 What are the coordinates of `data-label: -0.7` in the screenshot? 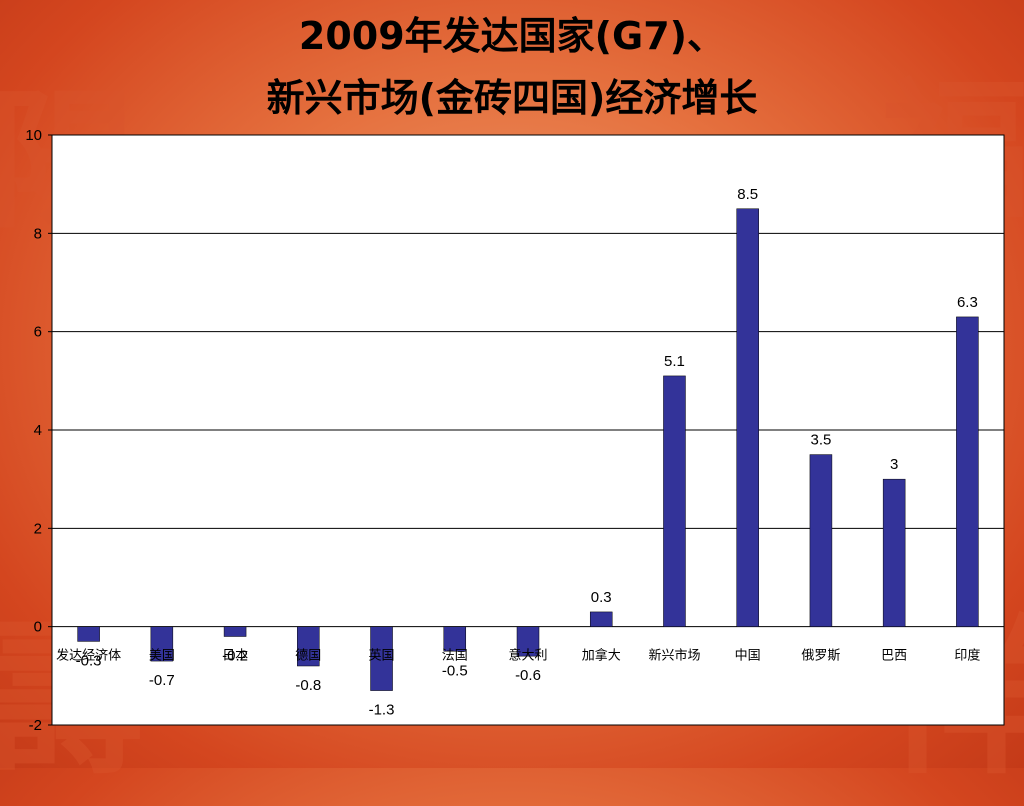 It's located at (162, 680).